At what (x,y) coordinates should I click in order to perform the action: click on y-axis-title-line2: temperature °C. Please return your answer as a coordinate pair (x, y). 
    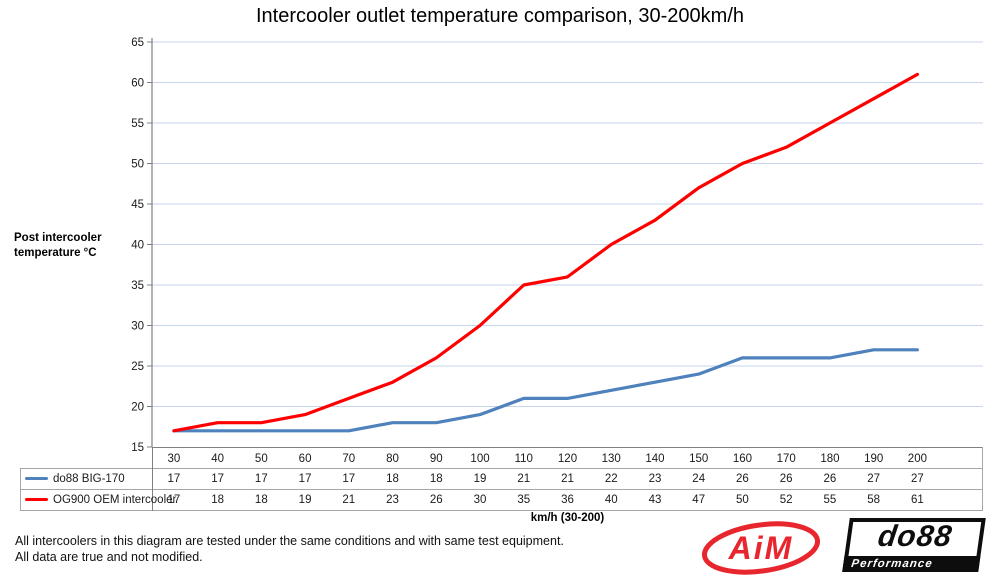
    Looking at the image, I should click on (55, 253).